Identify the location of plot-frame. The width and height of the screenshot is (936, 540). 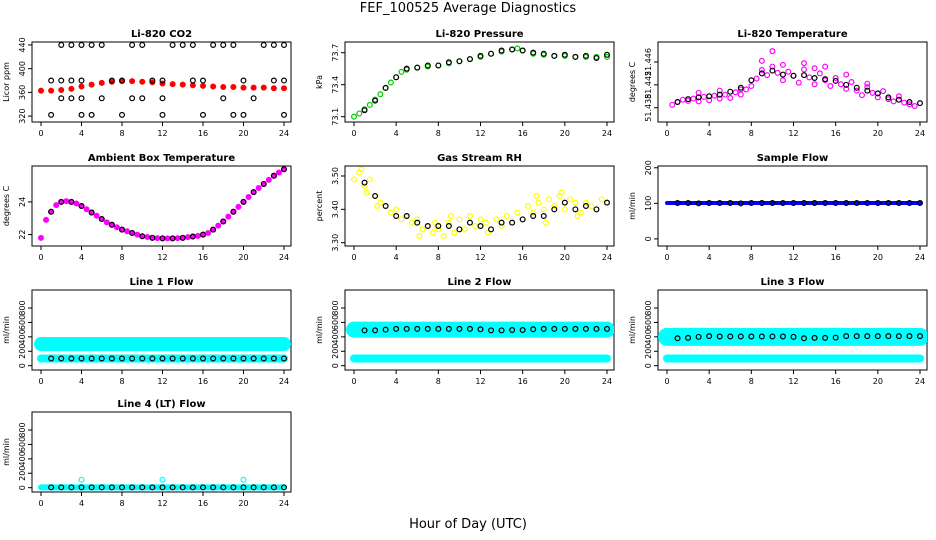
(161, 82).